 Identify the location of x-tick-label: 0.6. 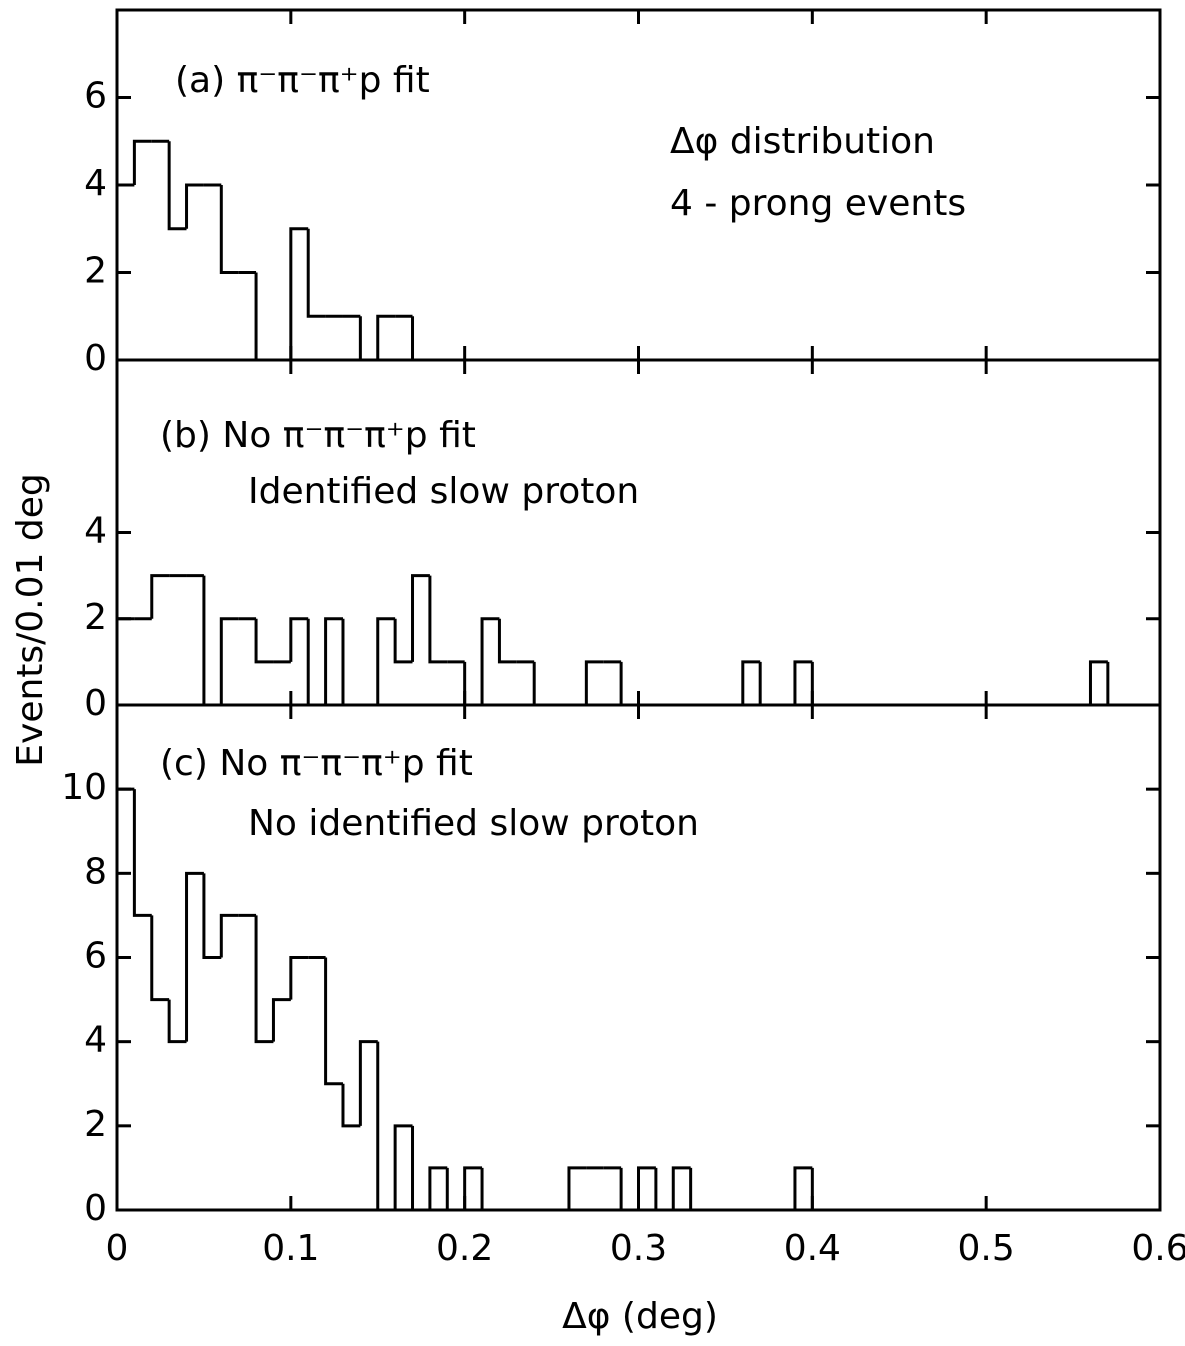
(1158, 1248).